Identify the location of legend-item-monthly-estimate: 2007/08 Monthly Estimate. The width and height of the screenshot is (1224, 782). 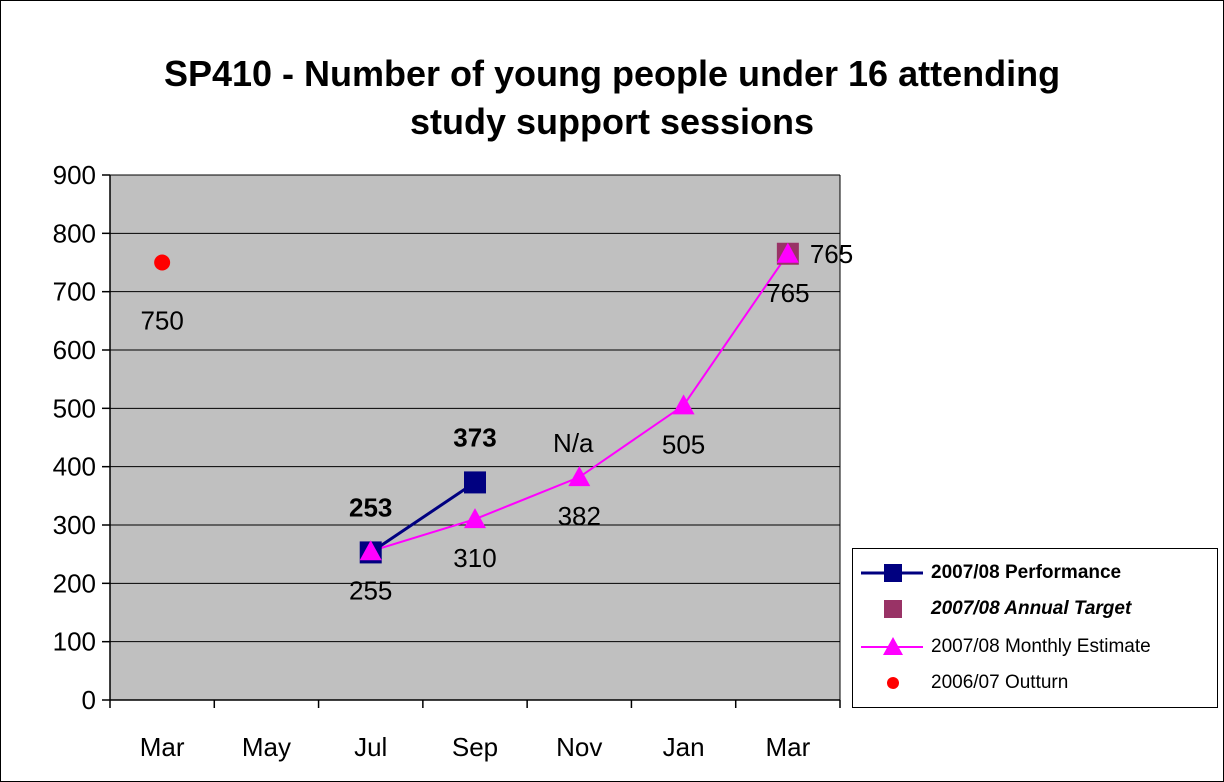
(1035, 647).